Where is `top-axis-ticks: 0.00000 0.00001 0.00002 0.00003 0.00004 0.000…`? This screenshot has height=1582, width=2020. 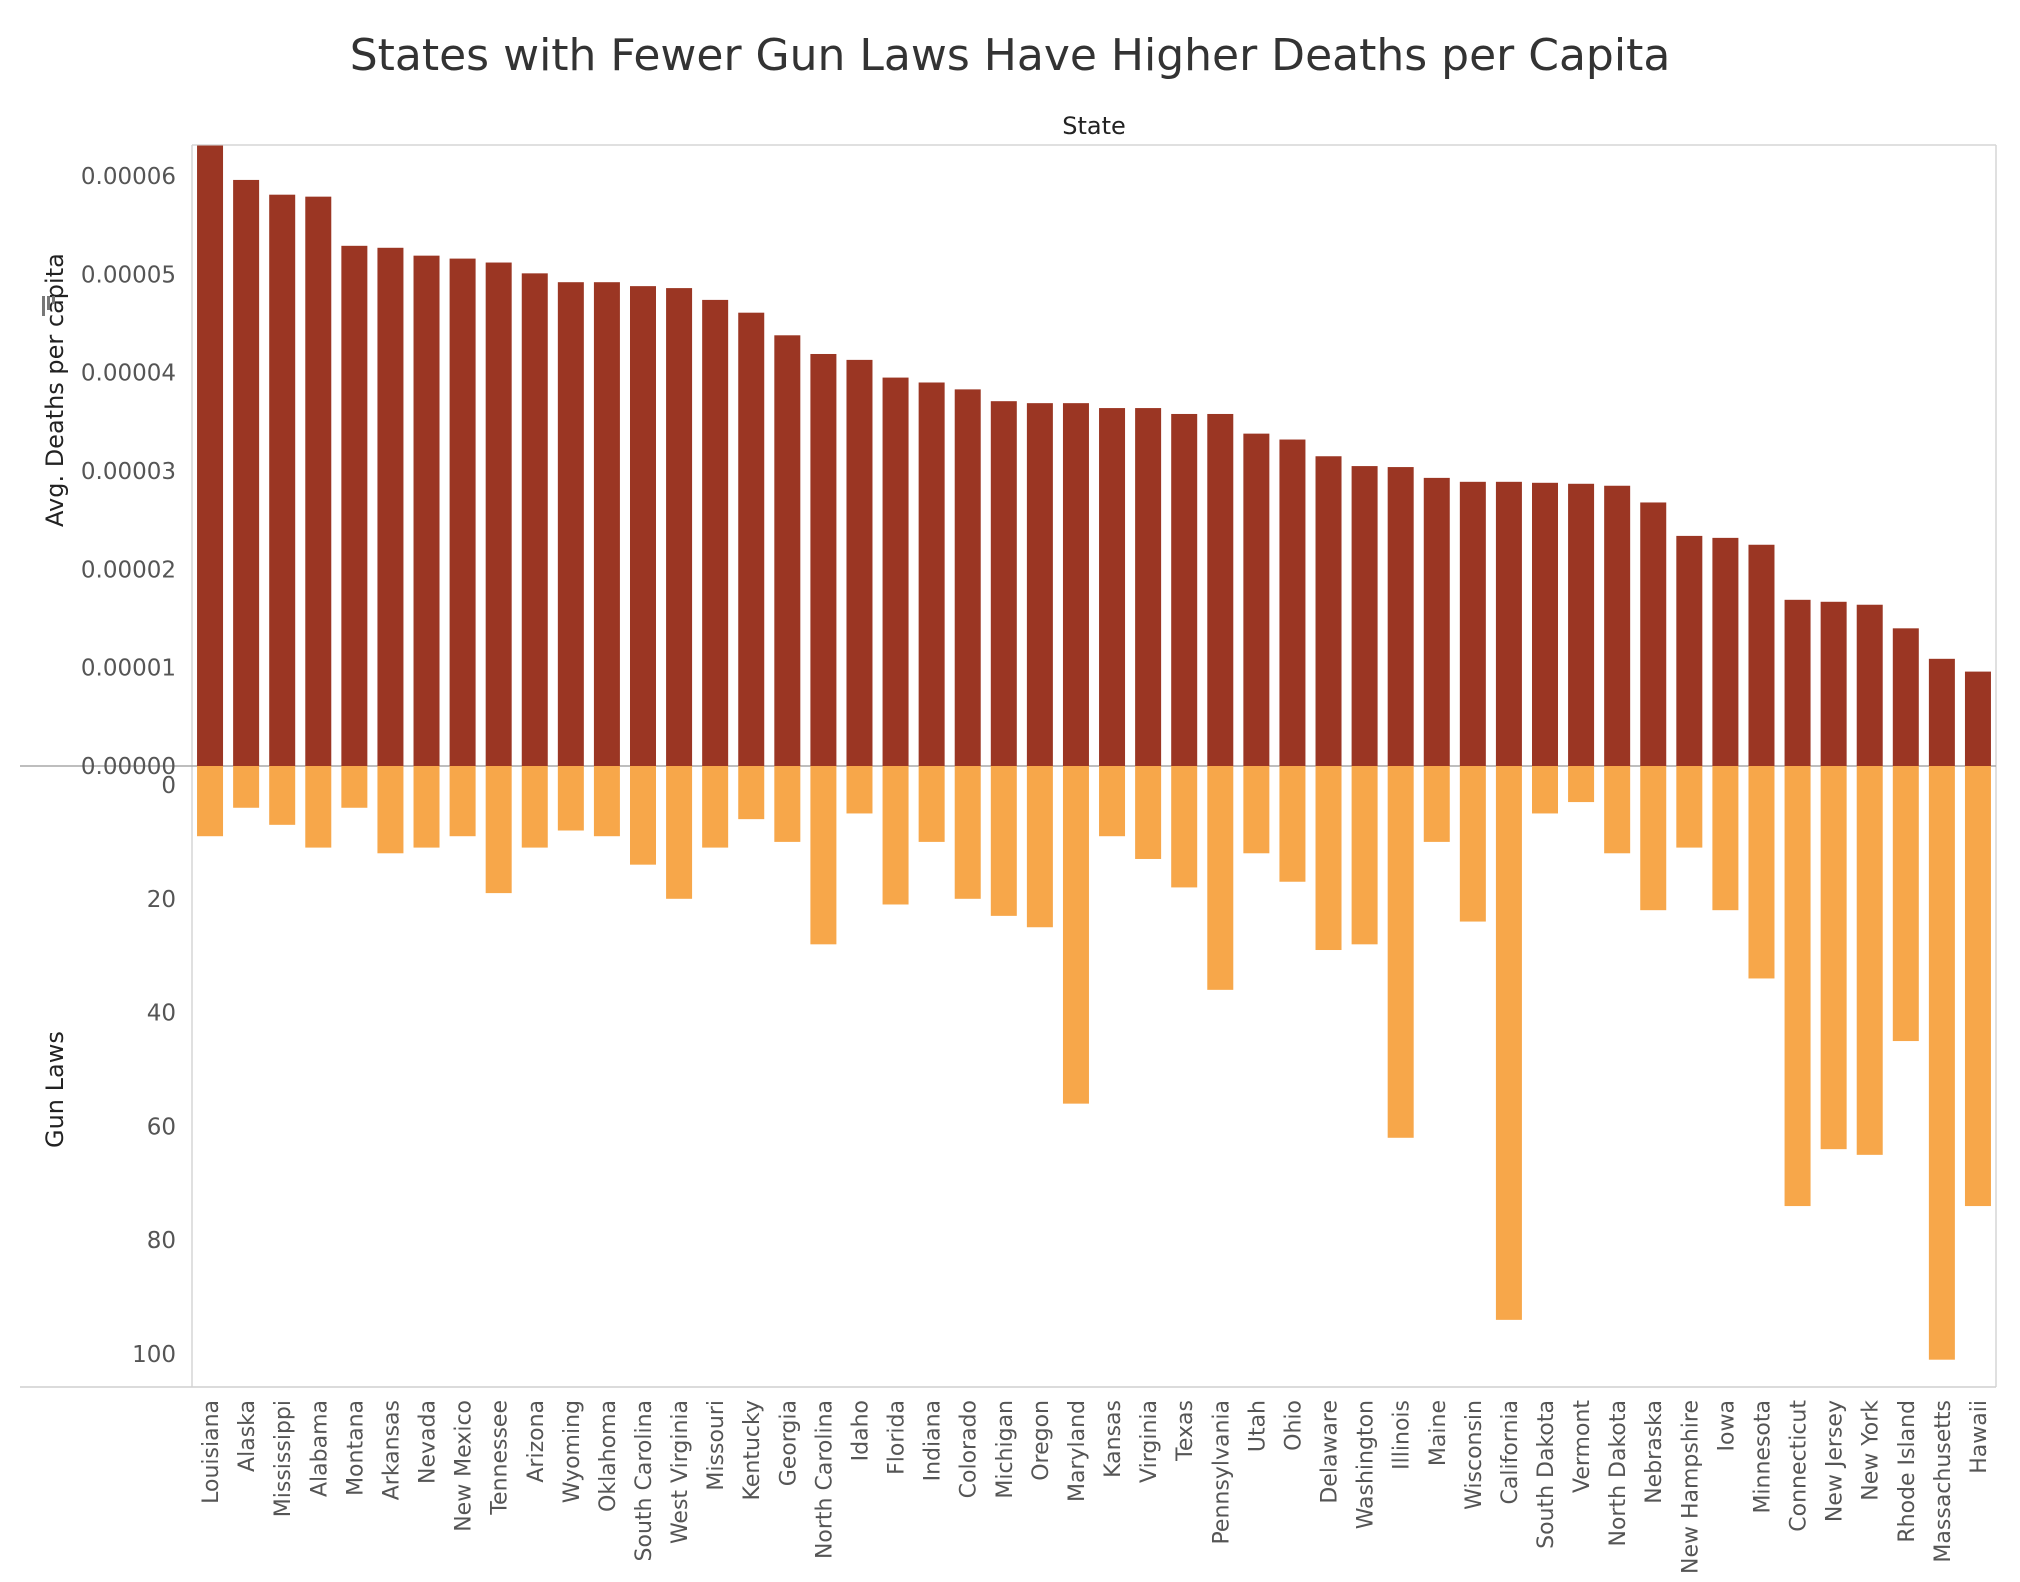 top-axis-ticks: 0.00000 0.00001 0.00002 0.00003 0.00004 0.000… is located at coordinates (128, 472).